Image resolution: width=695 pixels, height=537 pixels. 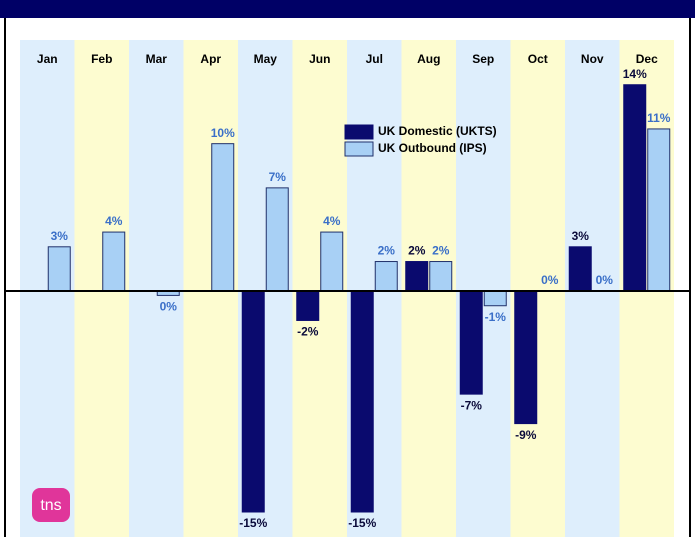 I want to click on data-label: 7%, so click(x=278, y=177).